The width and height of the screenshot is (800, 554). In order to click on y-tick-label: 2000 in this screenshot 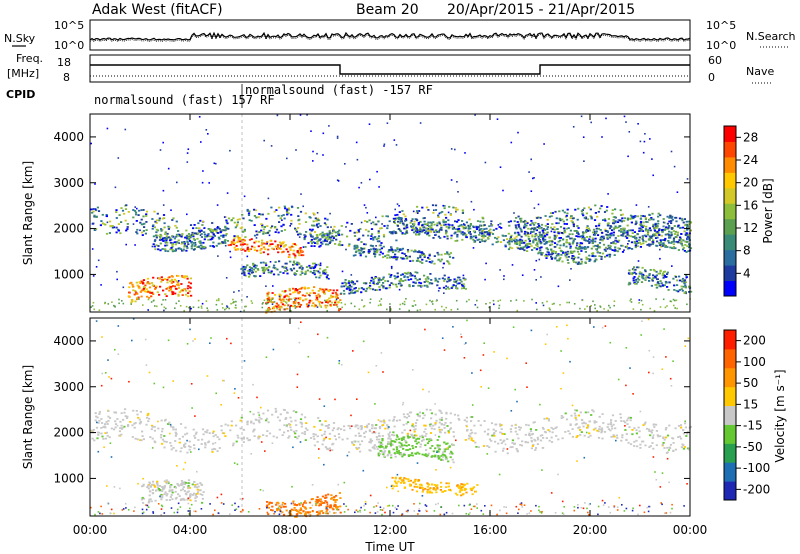, I will do `click(68, 229)`.